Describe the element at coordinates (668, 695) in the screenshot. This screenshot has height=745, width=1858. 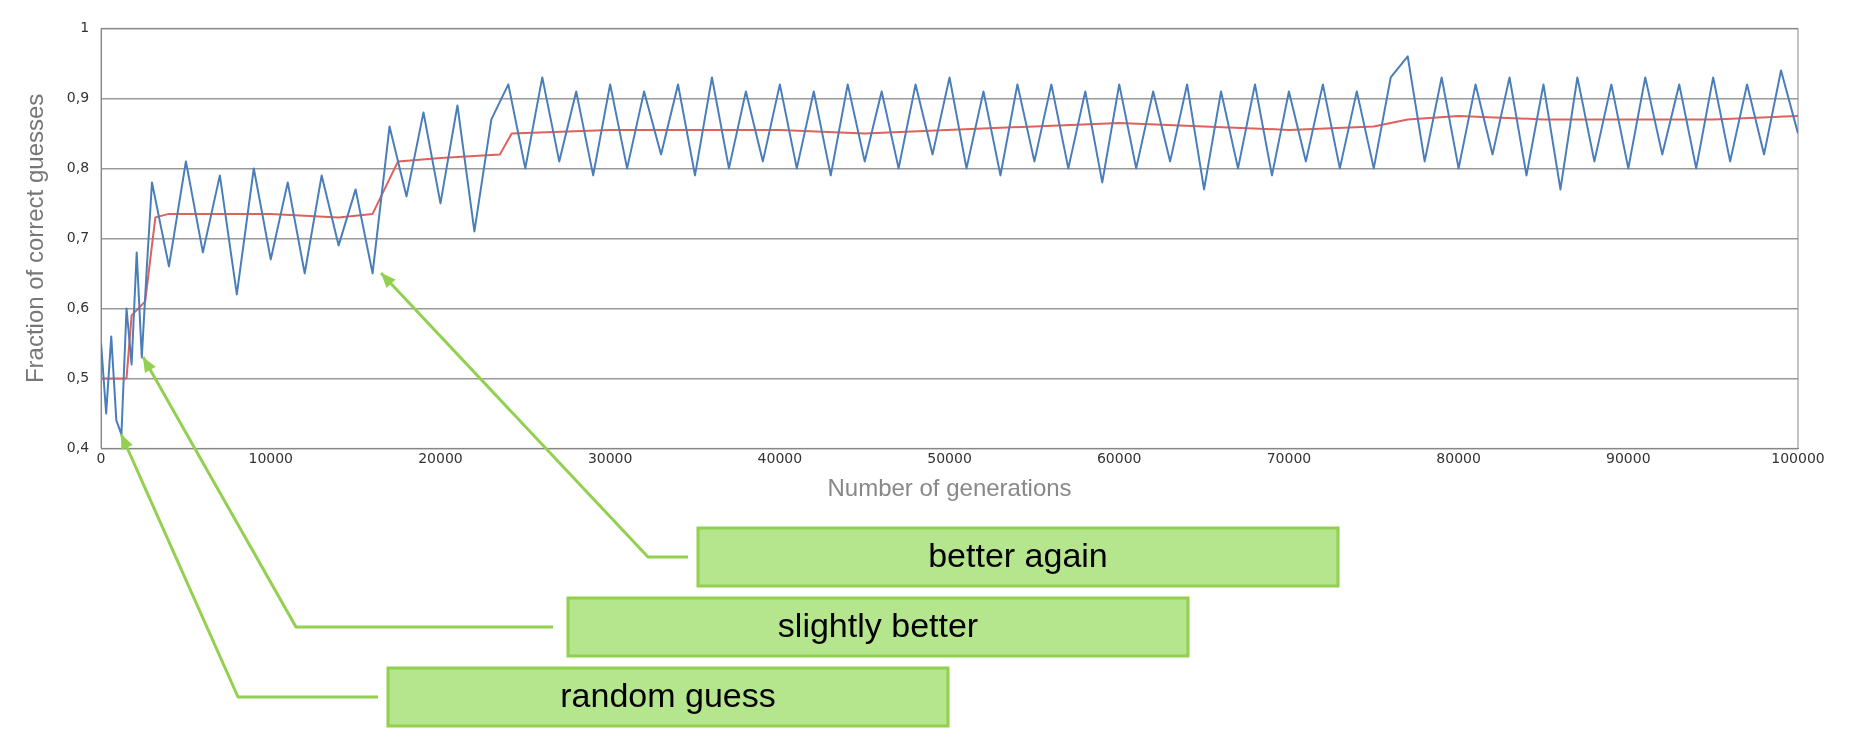
I see `text: random guess` at that location.